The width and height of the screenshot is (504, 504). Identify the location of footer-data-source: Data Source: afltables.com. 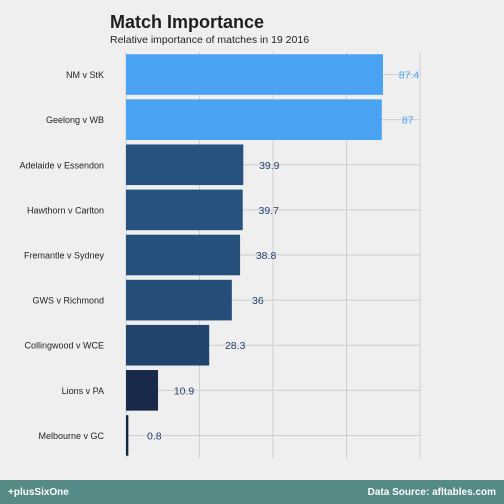
(431, 492).